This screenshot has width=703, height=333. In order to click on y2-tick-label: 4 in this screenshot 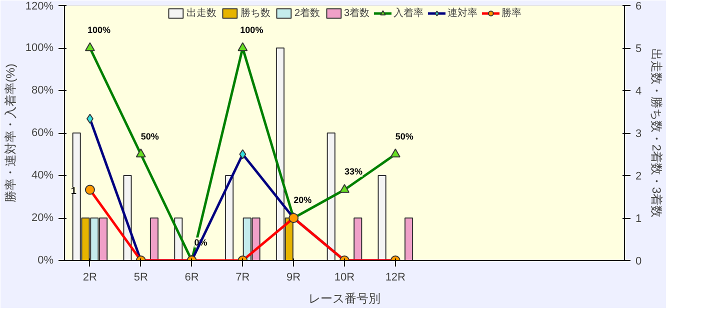, I will do `click(639, 92)`.